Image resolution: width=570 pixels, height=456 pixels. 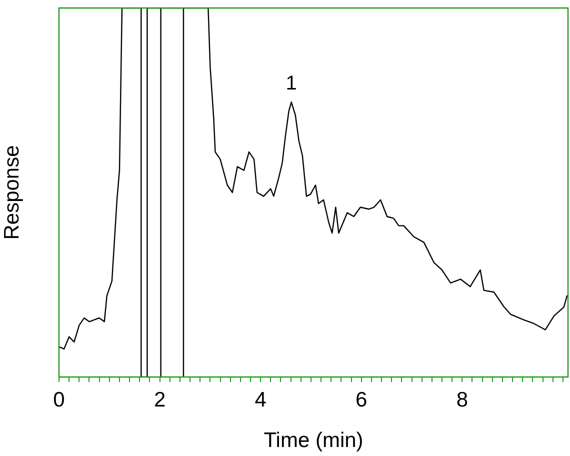 I want to click on x-axis-title: Time (min), so click(x=314, y=440).